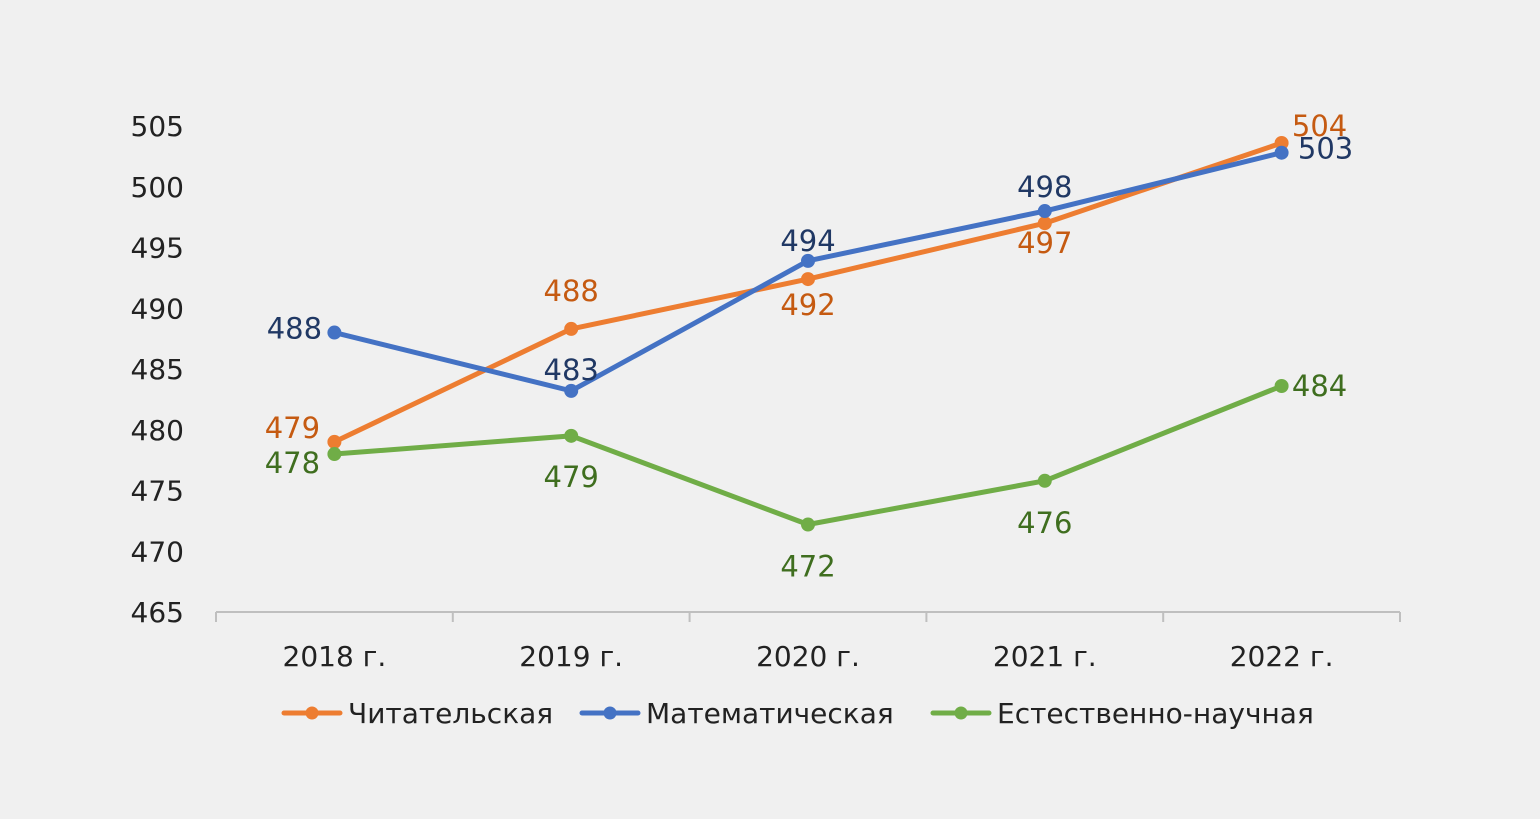  I want to click on x-tick-label: 2022 г., so click(1282, 656).